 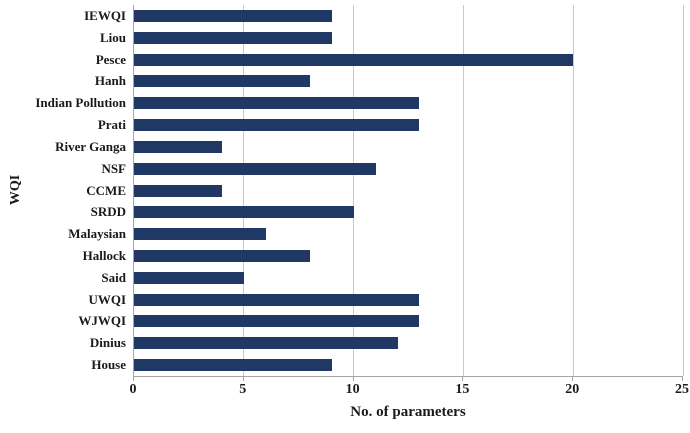 I want to click on bar-srdd, so click(x=244, y=212).